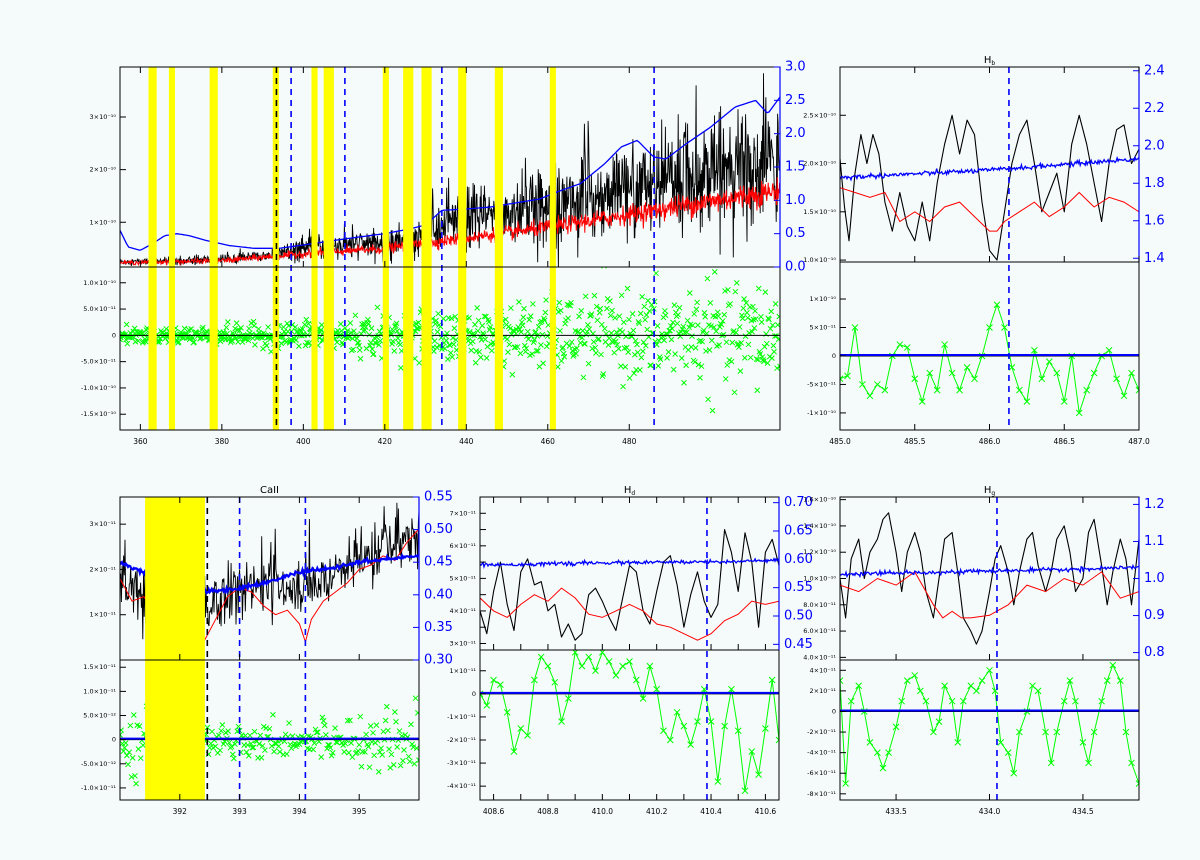  I want to click on x-tick-label: 485.5, so click(915, 441).